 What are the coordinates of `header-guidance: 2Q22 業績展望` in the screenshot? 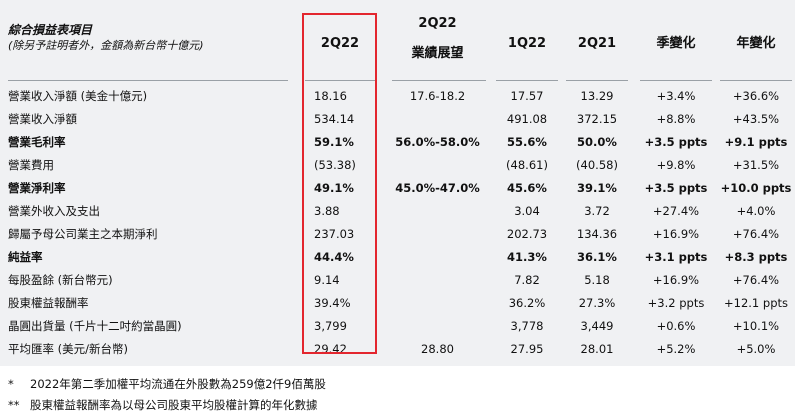 It's located at (437, 39).